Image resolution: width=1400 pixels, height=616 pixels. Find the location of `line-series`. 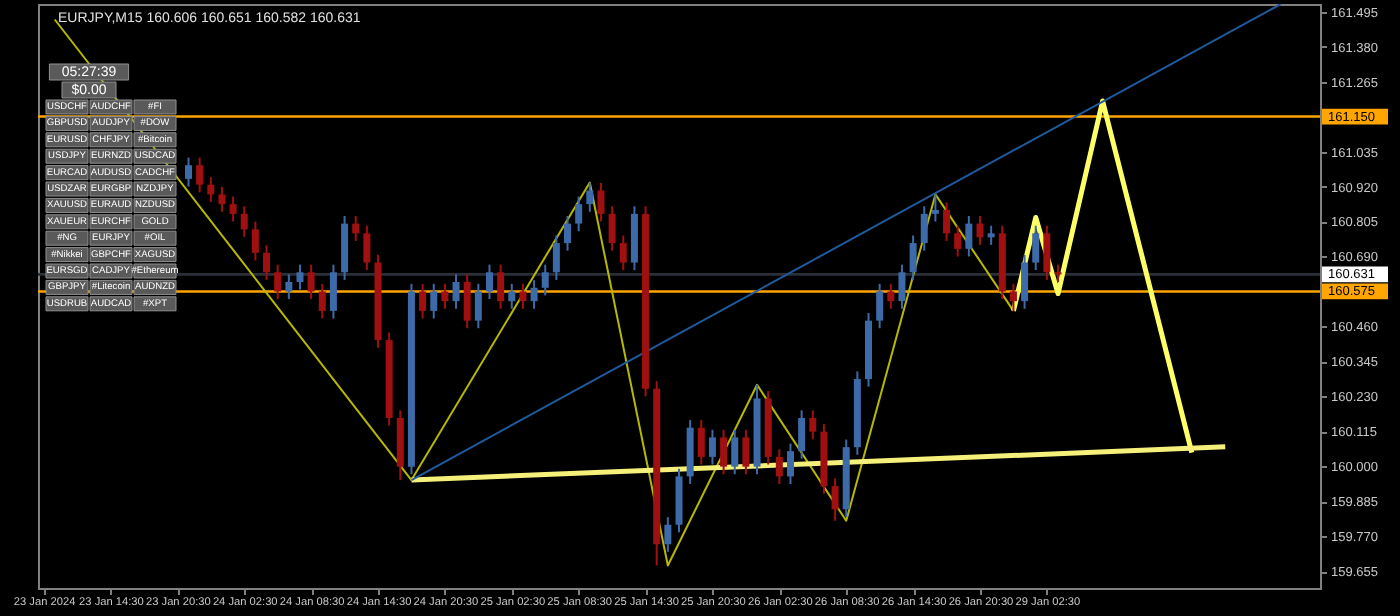

line-series is located at coordinates (1102, 277).